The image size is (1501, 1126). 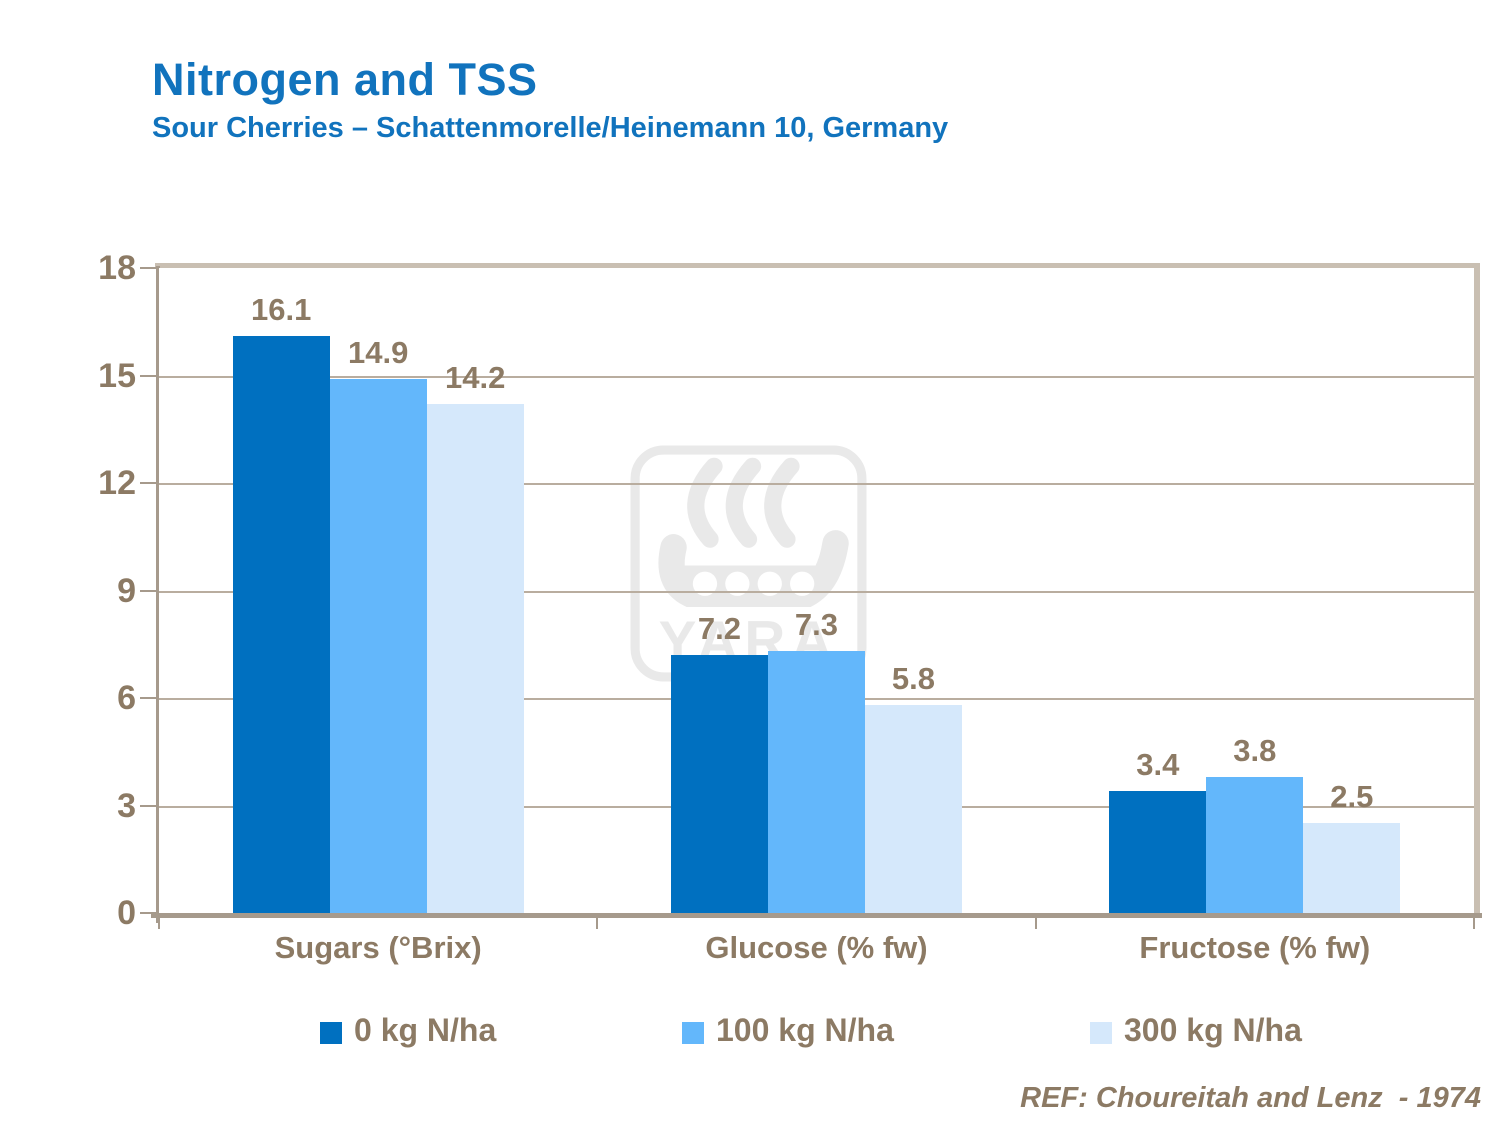 I want to click on plot-wall-top, so click(x=817, y=265).